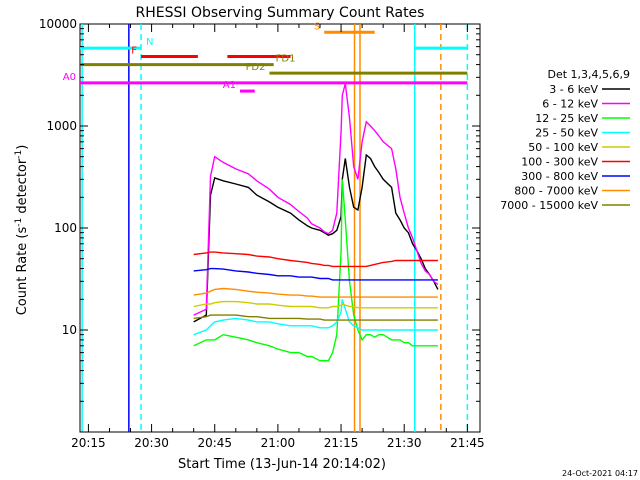 Image resolution: width=640 pixels, height=480 pixels. Describe the element at coordinates (317, 26) in the screenshot. I see `flag-label-1: S` at that location.